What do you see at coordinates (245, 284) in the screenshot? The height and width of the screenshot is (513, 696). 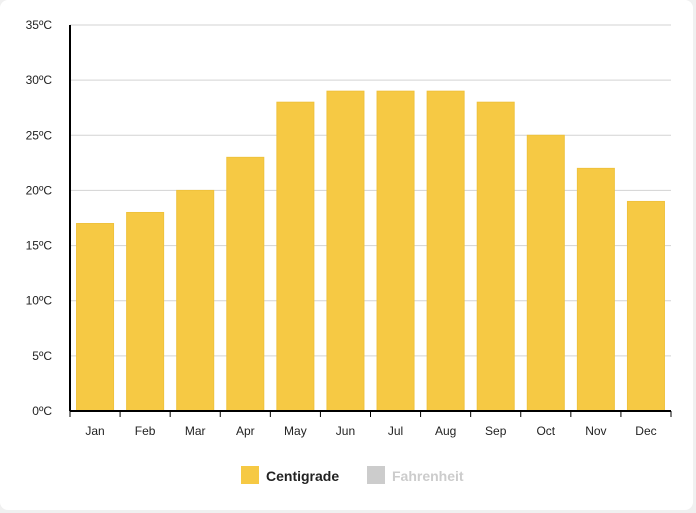 I see `bar-apr` at bounding box center [245, 284].